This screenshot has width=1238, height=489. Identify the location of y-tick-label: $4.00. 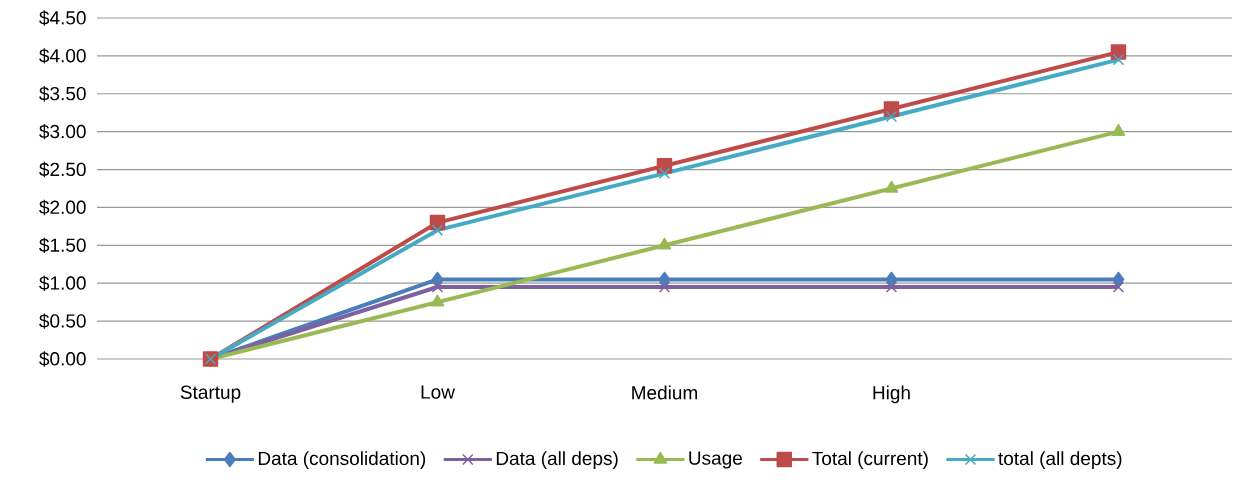
(62, 56).